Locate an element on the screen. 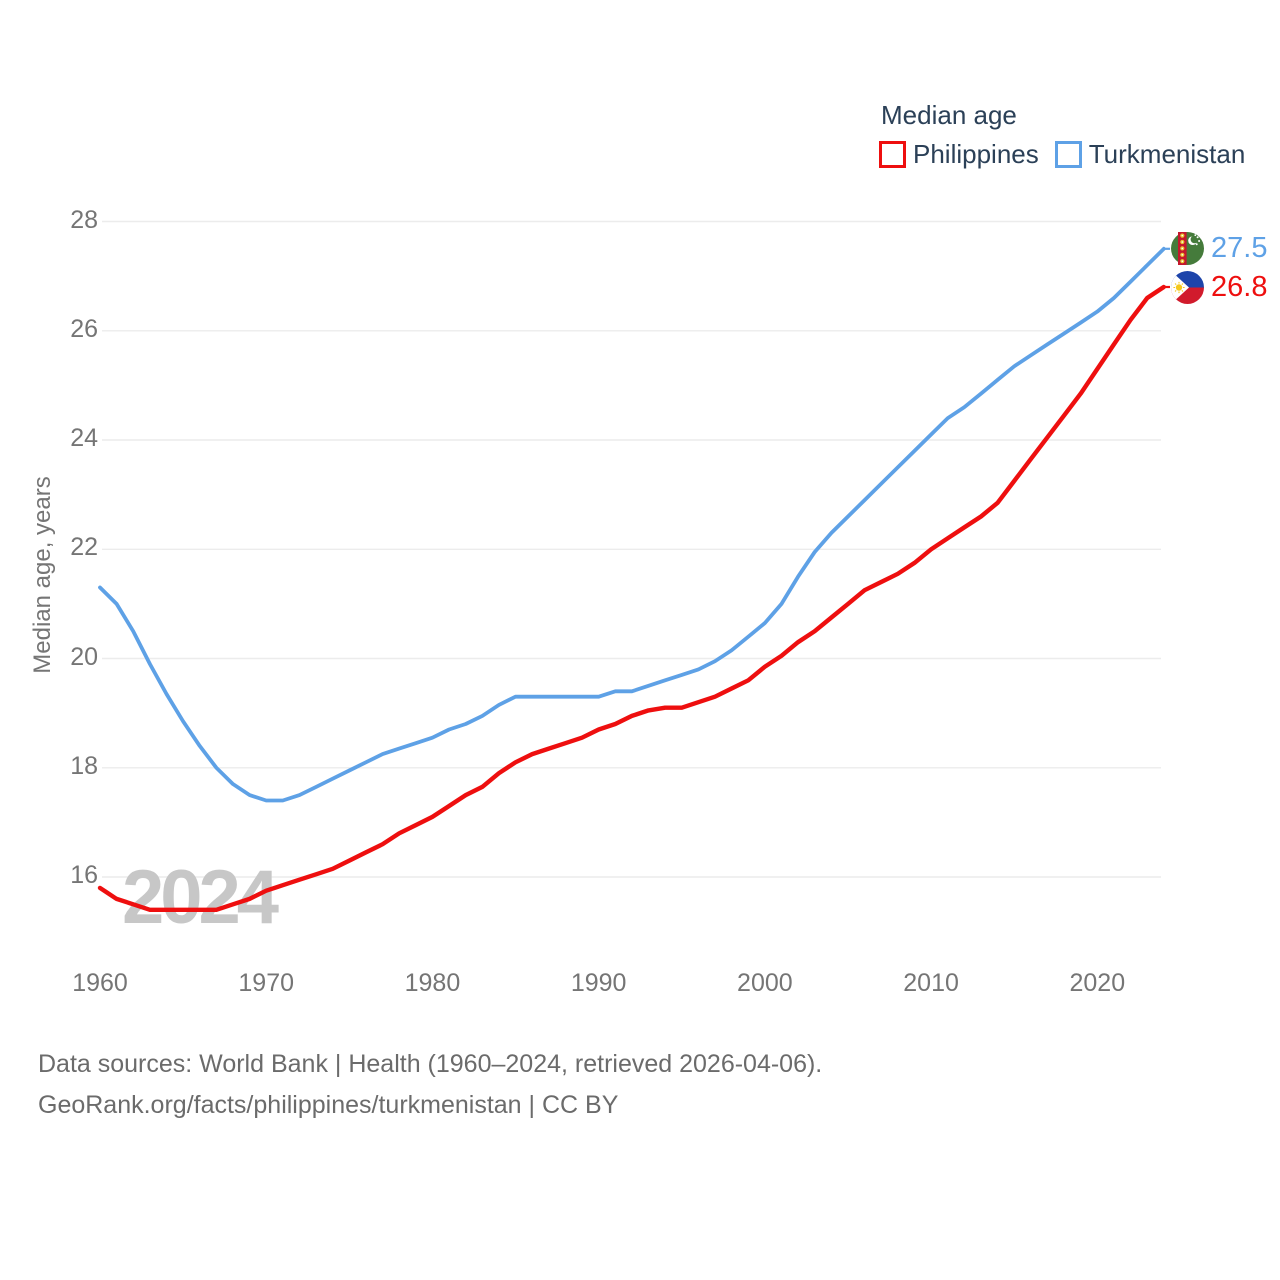  x-tick-label-1970: 1970 is located at coordinates (266, 983).